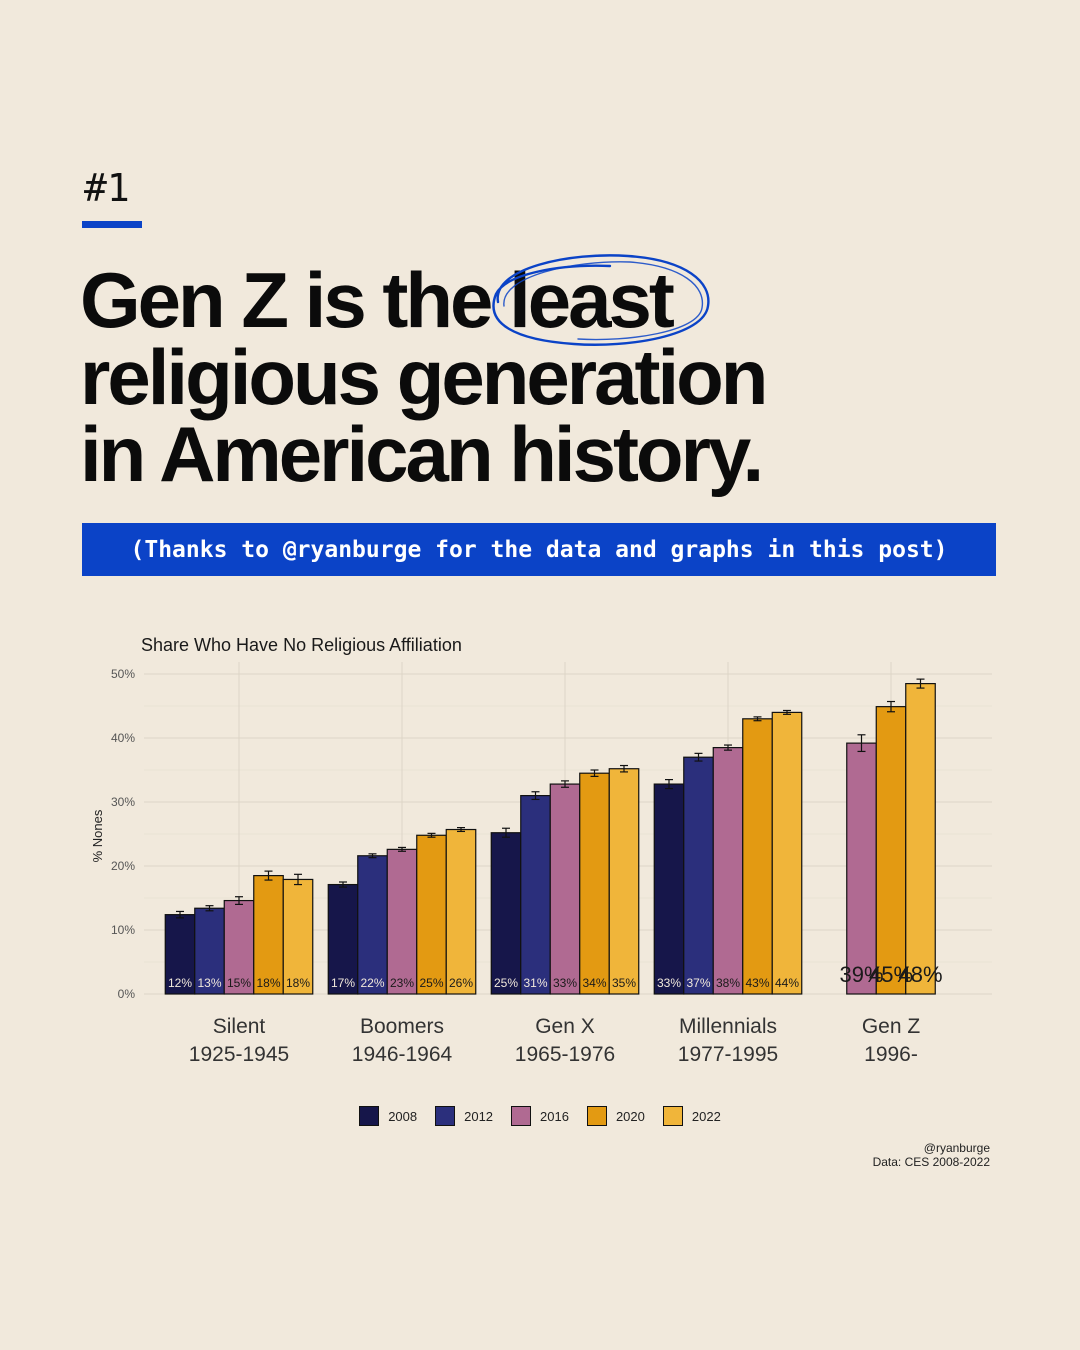 Image resolution: width=1080 pixels, height=1350 pixels. Describe the element at coordinates (123, 802) in the screenshot. I see `y-tick-label: 30%` at that location.